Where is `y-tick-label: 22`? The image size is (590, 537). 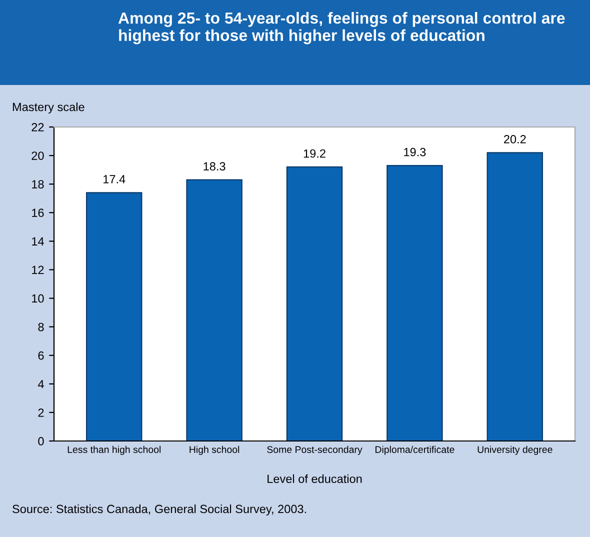
y-tick-label: 22 is located at coordinates (38, 127).